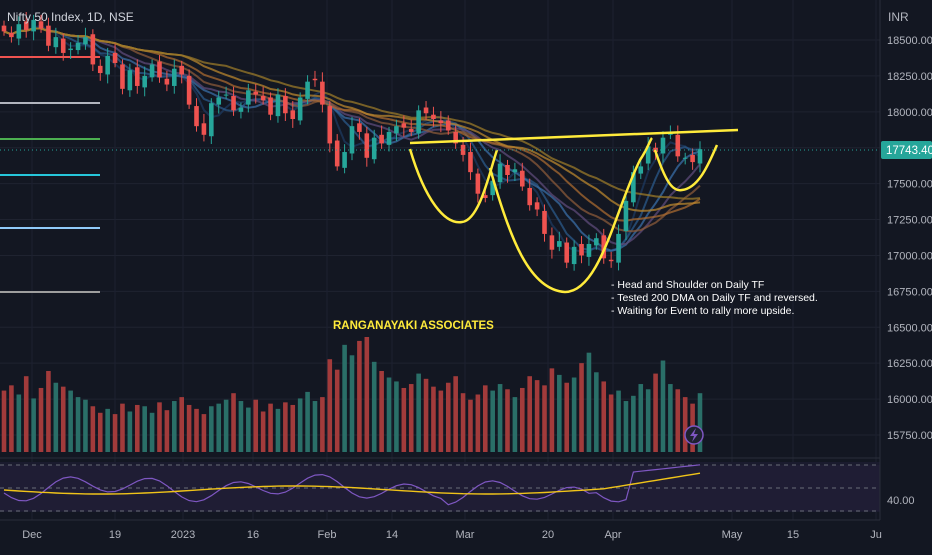 Image resolution: width=932 pixels, height=555 pixels. I want to click on price-axis, so click(906, 275).